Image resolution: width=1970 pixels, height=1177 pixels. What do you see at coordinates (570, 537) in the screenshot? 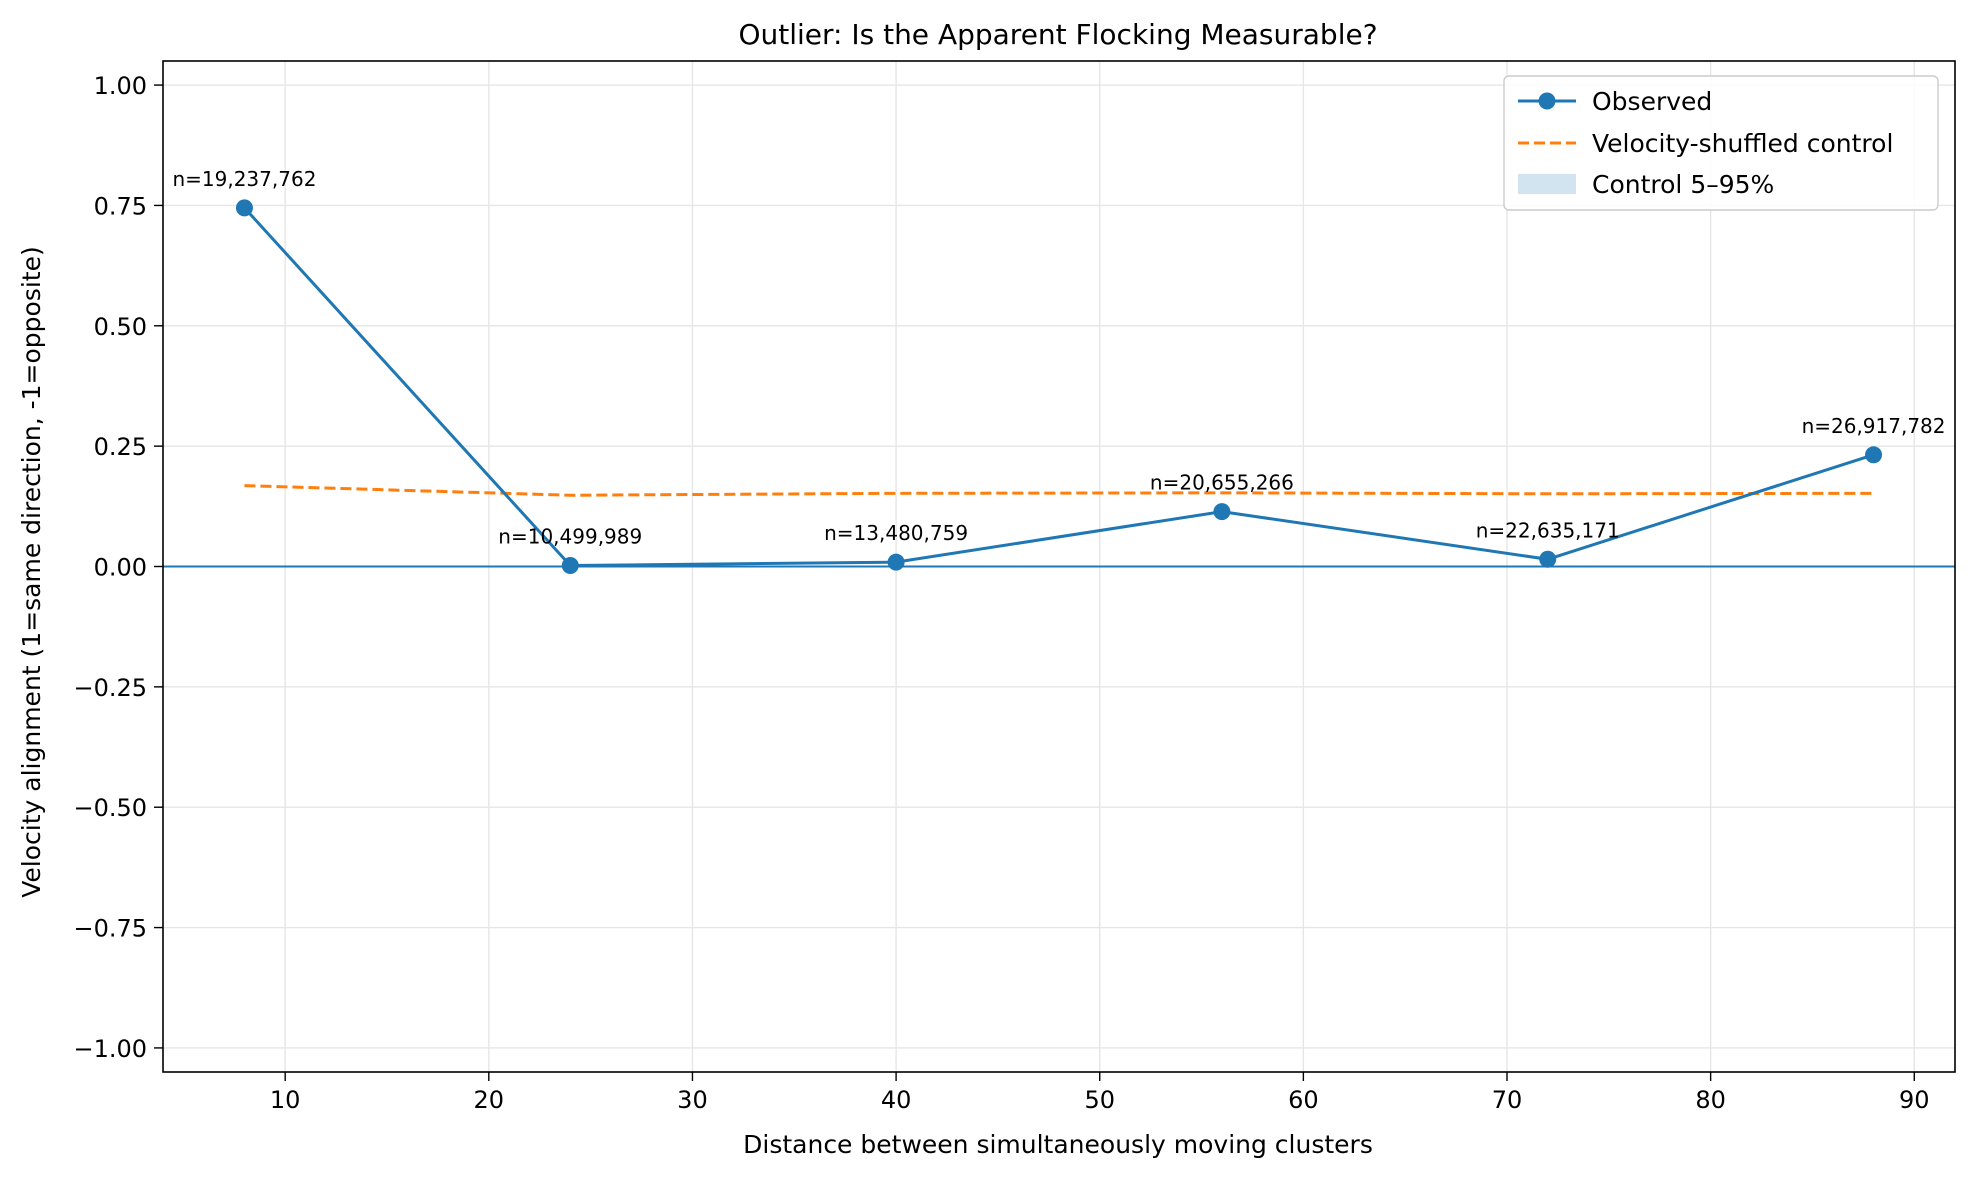
I see `point-count-label: n=10,499,989` at bounding box center [570, 537].